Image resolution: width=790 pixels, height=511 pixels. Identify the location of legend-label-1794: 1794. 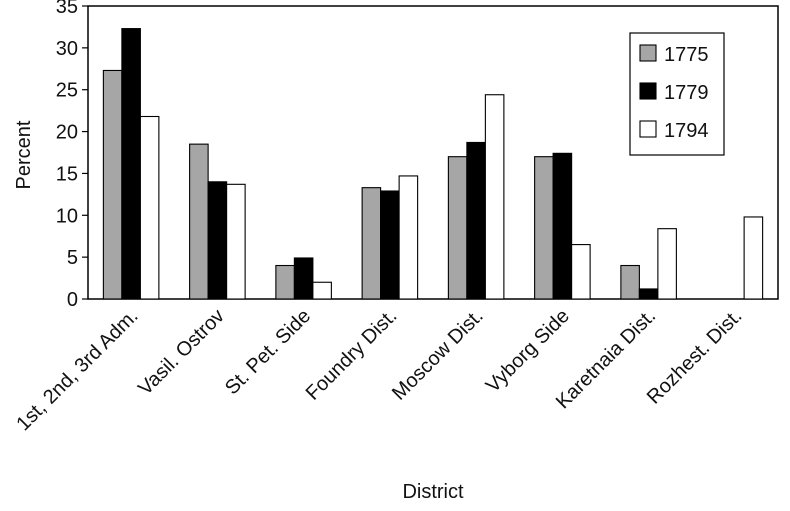
(686, 131).